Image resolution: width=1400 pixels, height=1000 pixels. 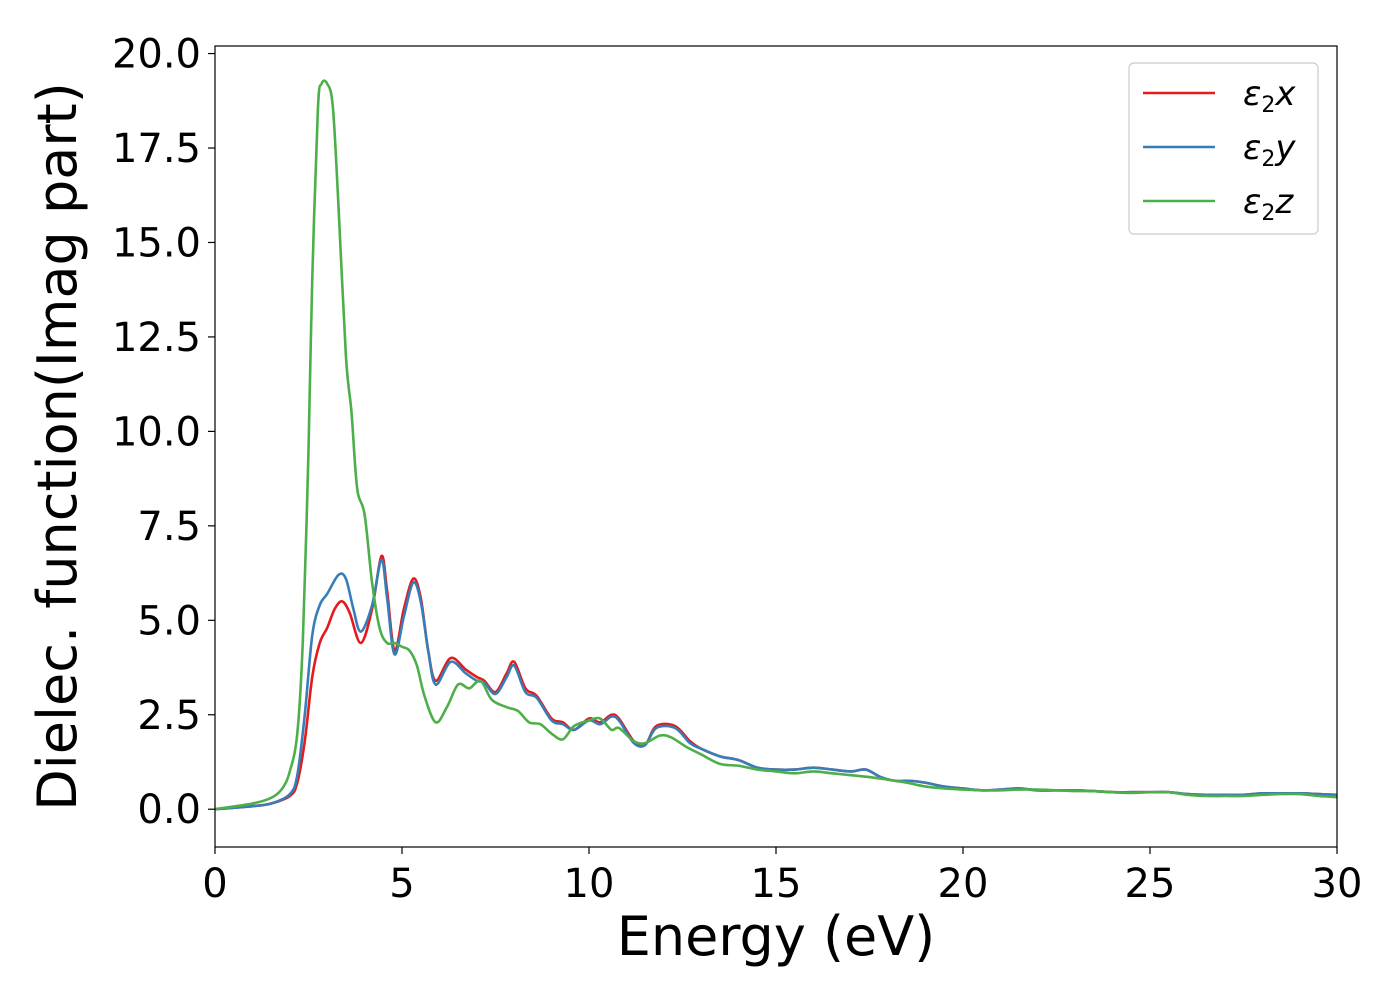 What do you see at coordinates (169, 527) in the screenshot?
I see `y-tick-label: 7.5` at bounding box center [169, 527].